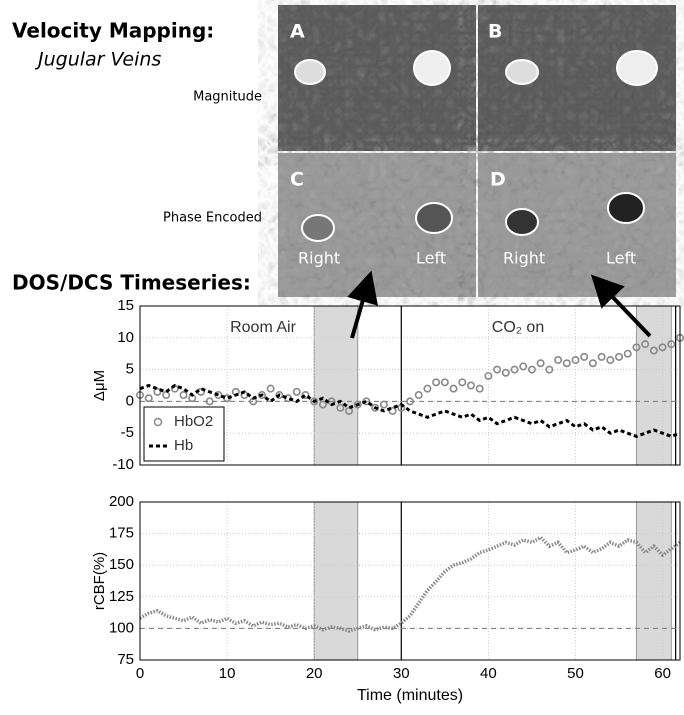  Describe the element at coordinates (184, 434) in the screenshot. I see `legend-box` at that location.